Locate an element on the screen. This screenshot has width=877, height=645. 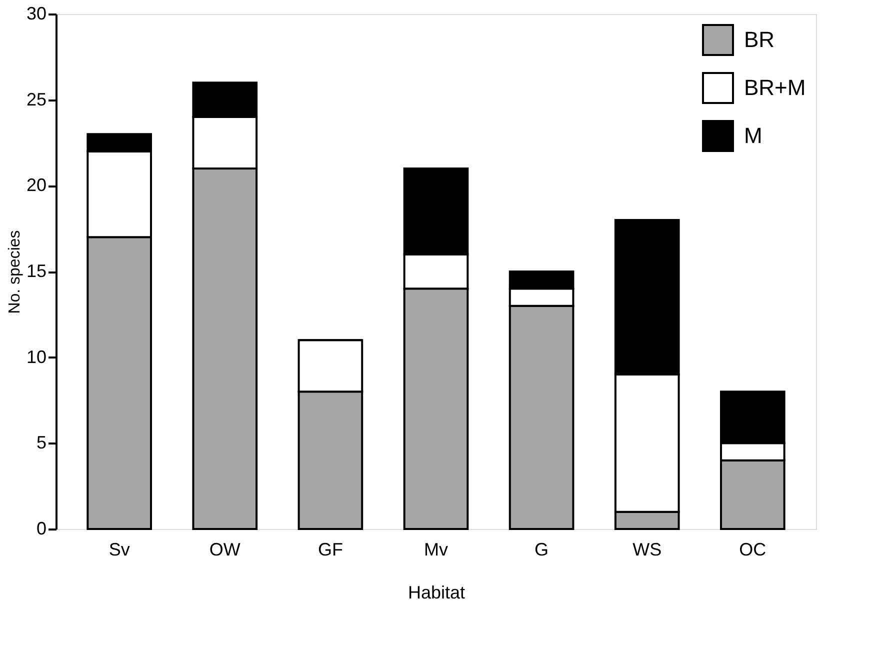
legend-label: M is located at coordinates (753, 135).